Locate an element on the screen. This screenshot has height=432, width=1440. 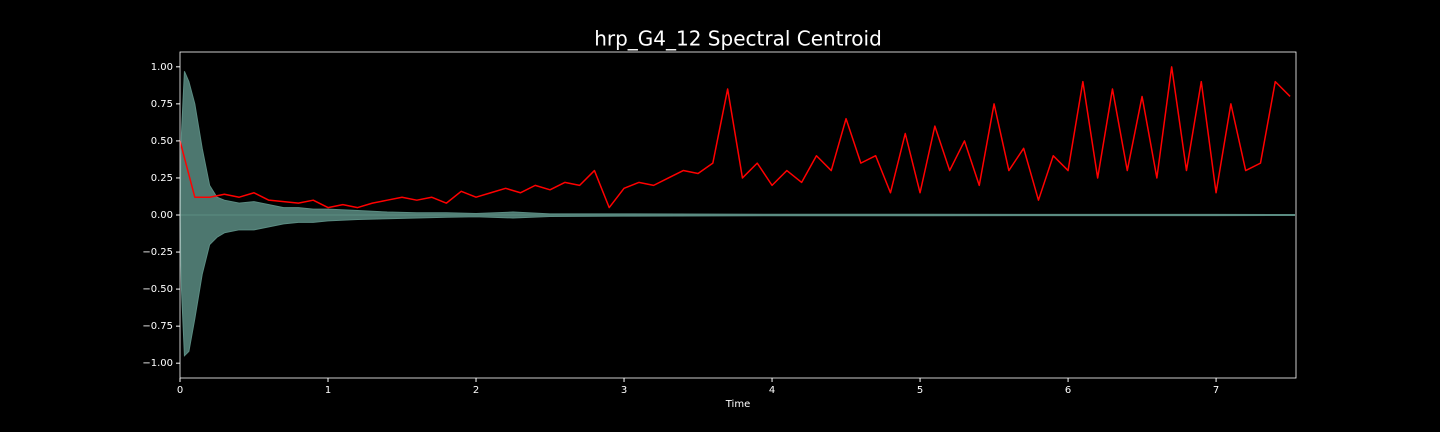
x-tick-label: 7 is located at coordinates (1216, 390).